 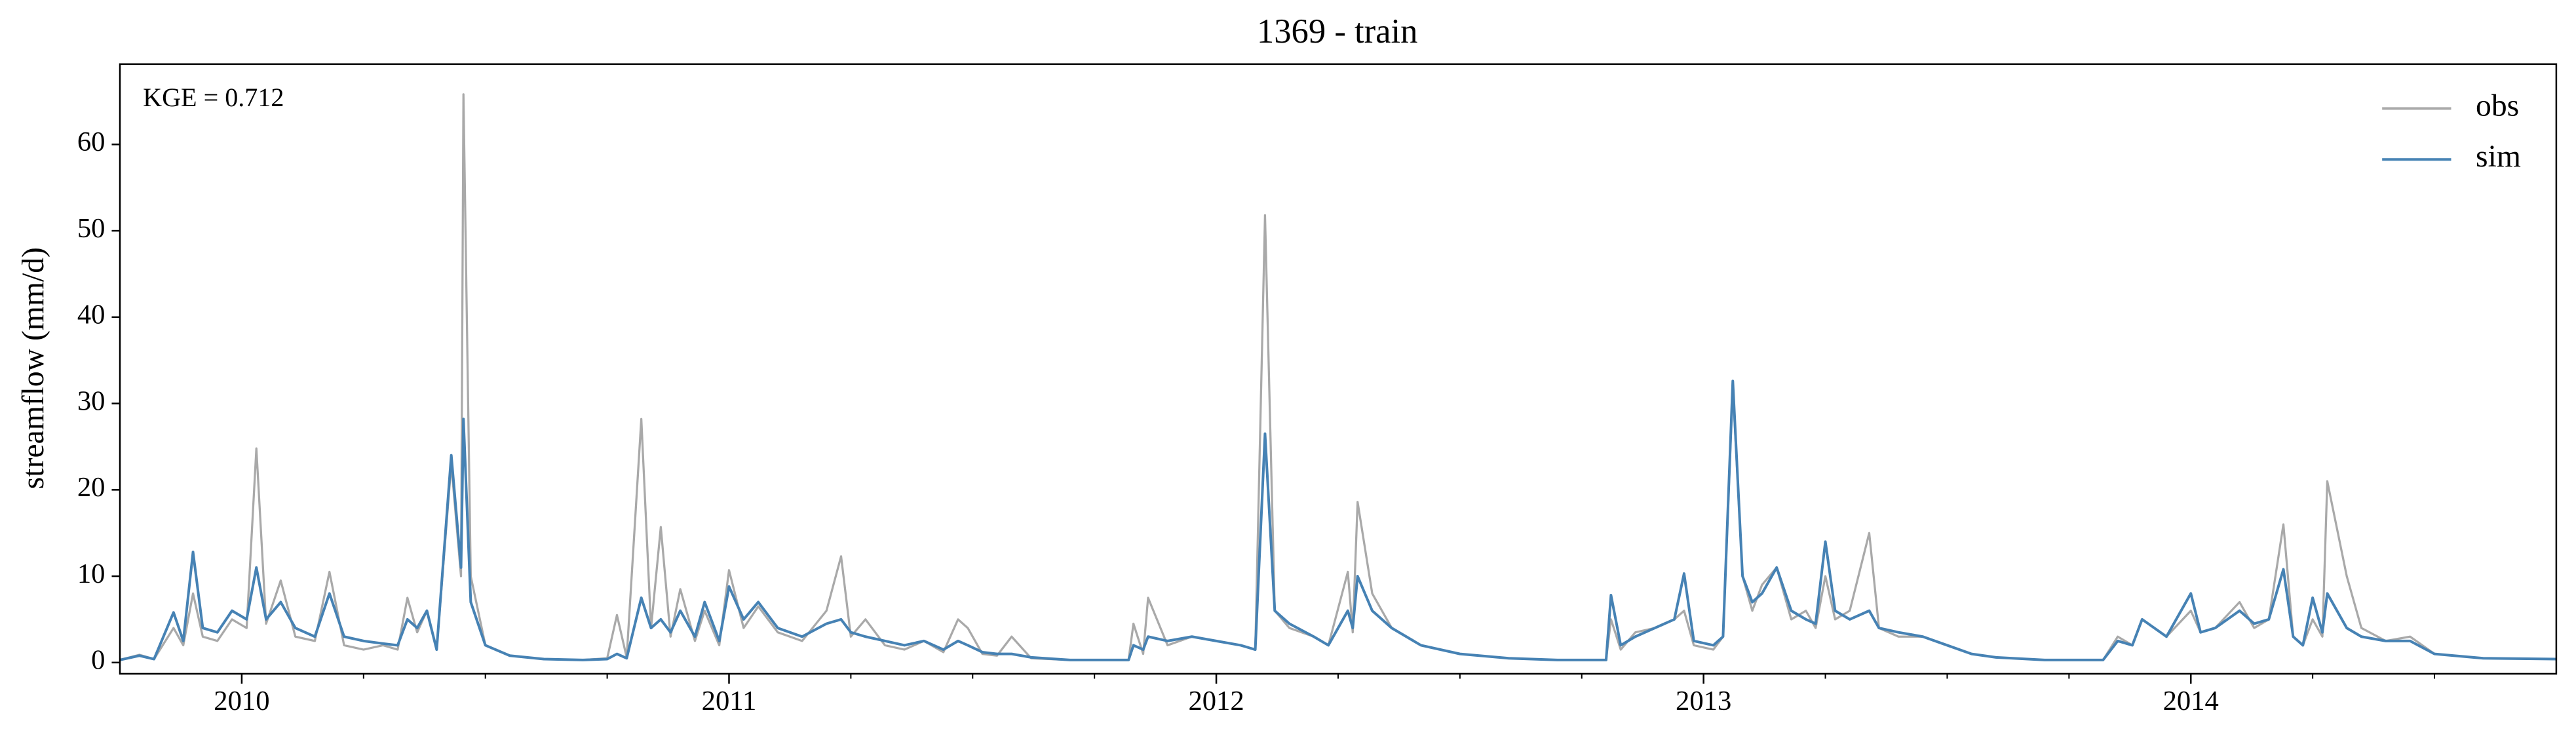 I want to click on y-tick-label: 10, so click(x=91, y=573).